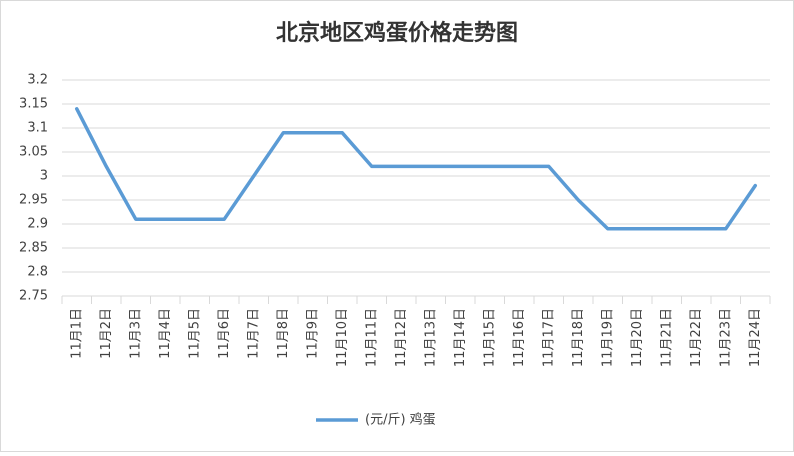 The height and width of the screenshot is (456, 794). Describe the element at coordinates (725, 337) in the screenshot. I see `x-tick-label: 11月23日` at that location.